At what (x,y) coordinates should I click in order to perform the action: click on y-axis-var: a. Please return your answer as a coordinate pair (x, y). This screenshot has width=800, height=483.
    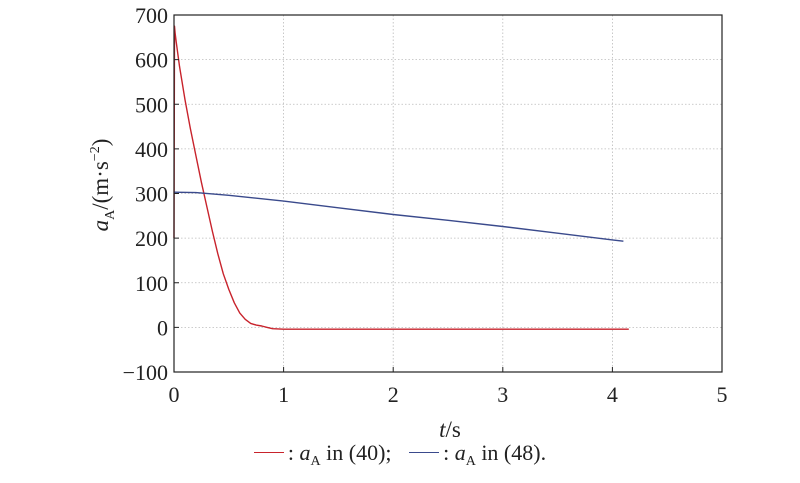
    Looking at the image, I should click on (100, 226).